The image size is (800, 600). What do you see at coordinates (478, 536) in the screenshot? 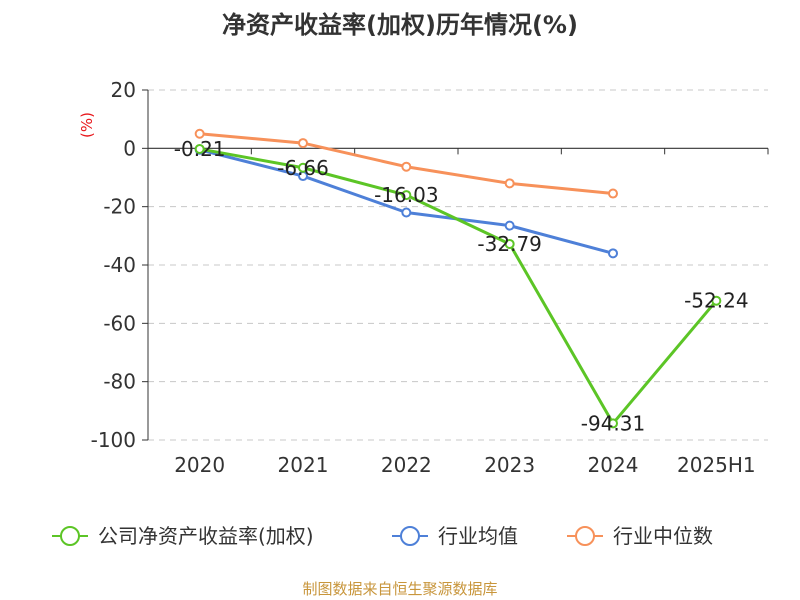
I see `legend-label: 行业均值` at bounding box center [478, 536].